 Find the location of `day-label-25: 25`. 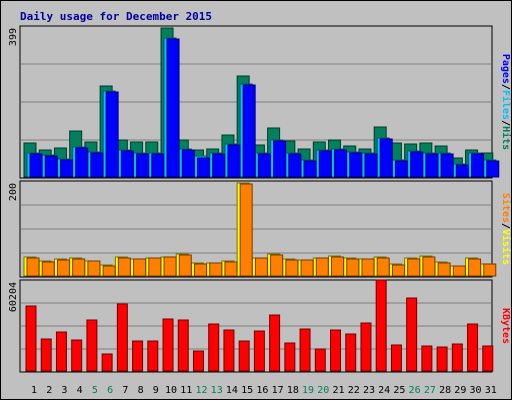

day-label-25: 25 is located at coordinates (399, 390).